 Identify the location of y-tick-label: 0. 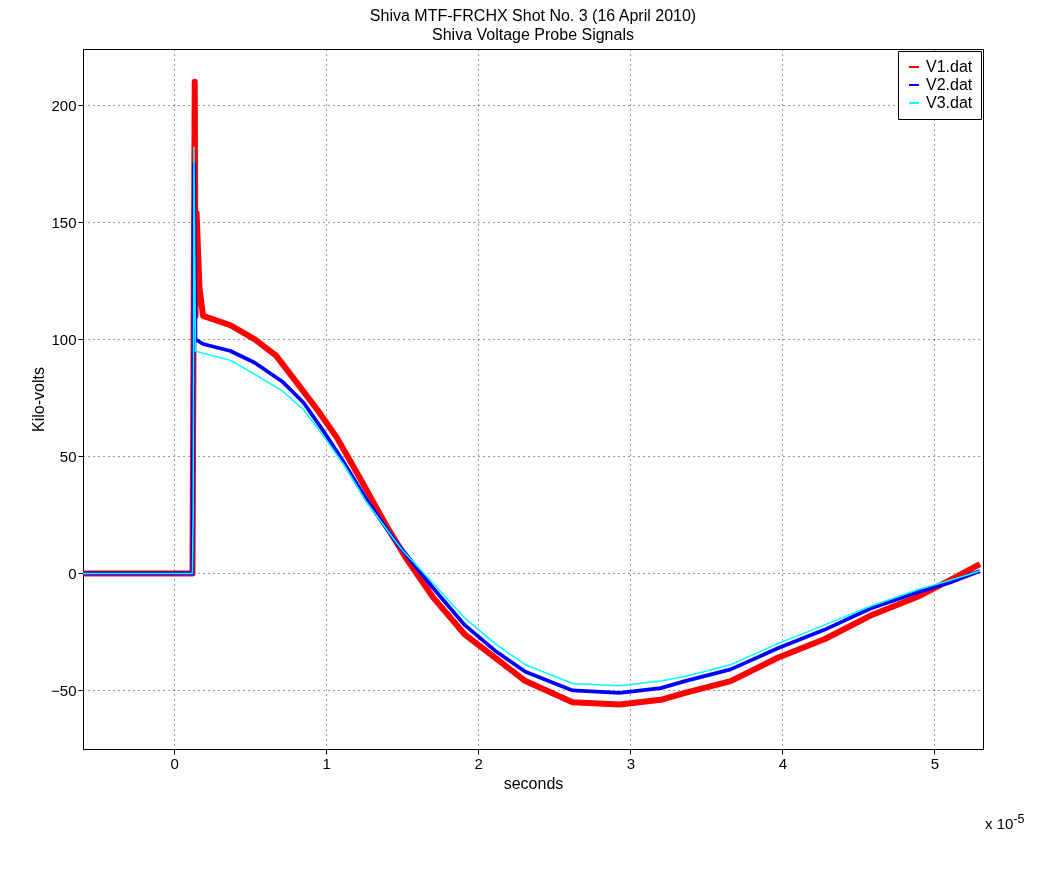
(72, 573).